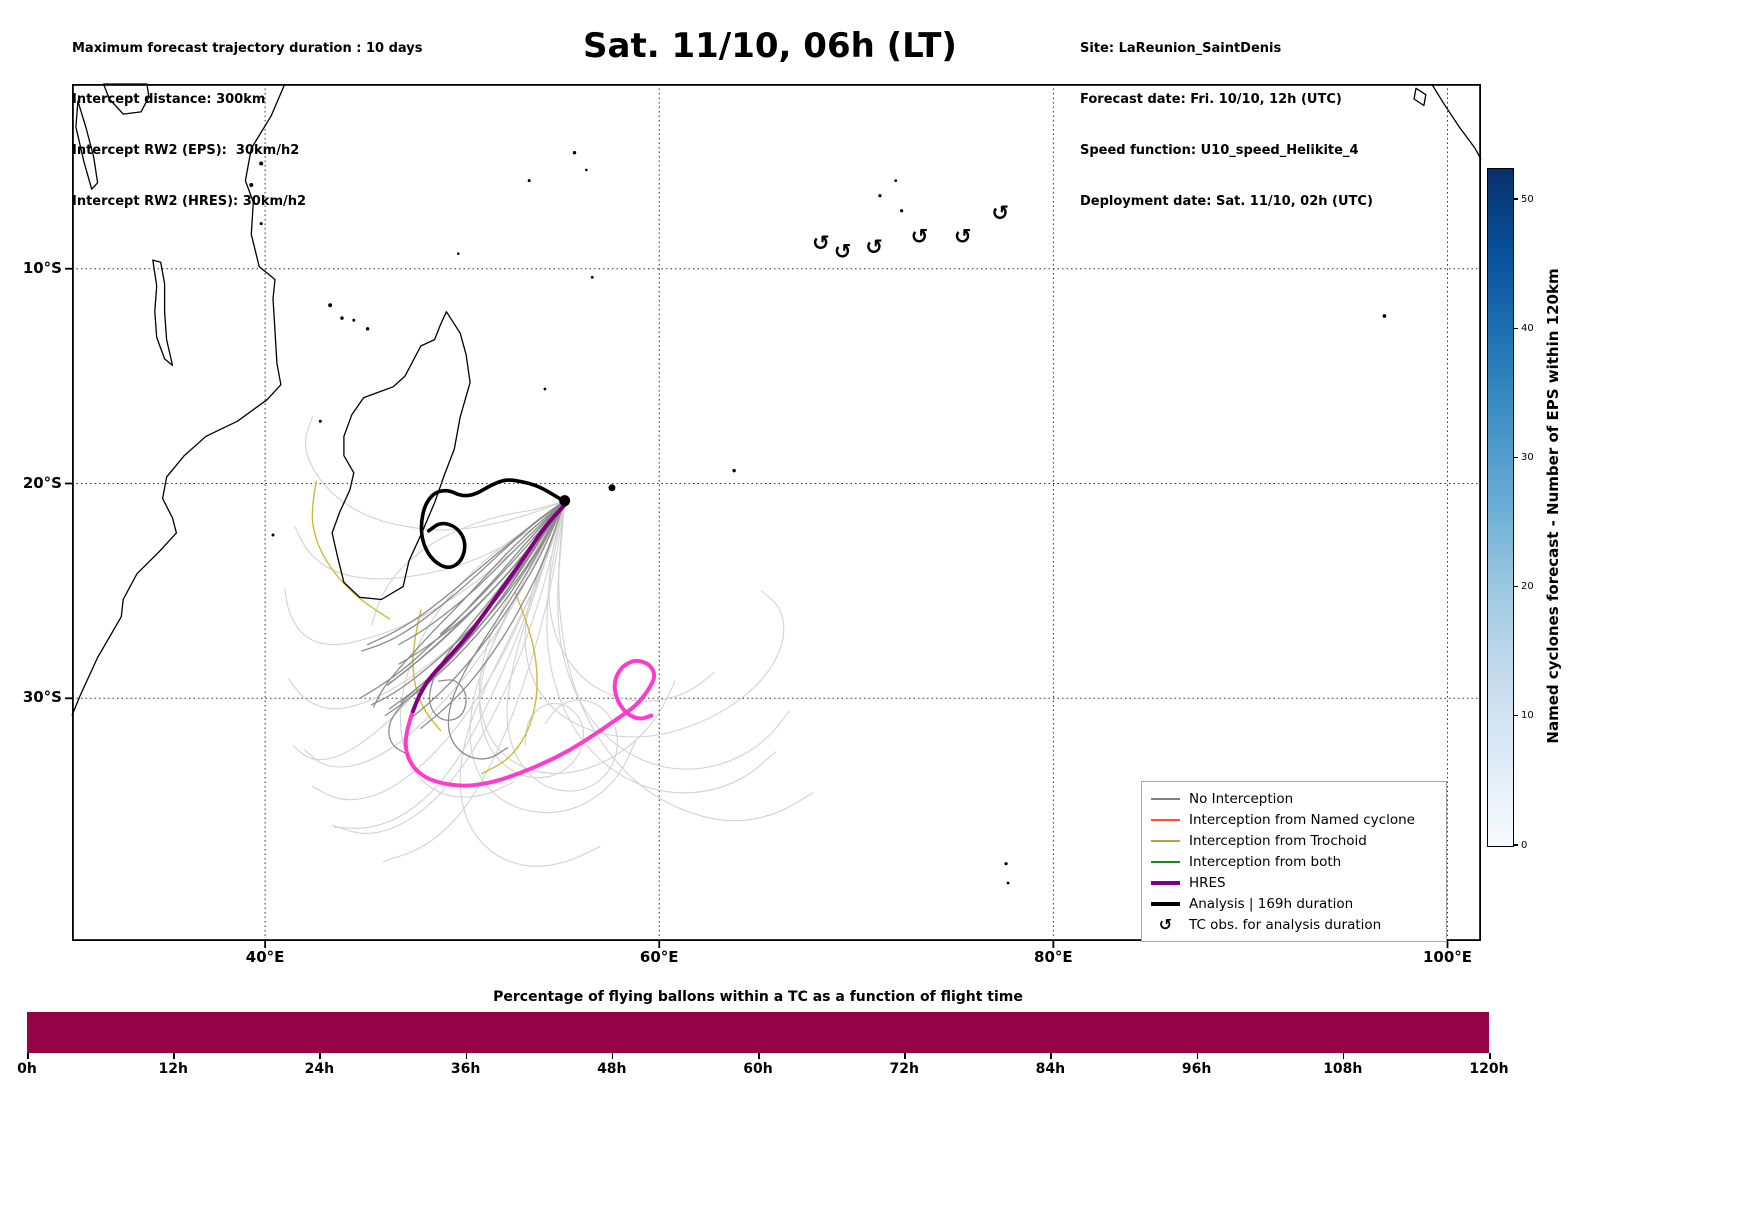  What do you see at coordinates (126, 99) in the screenshot?
I see `lake-victoria-coastline` at bounding box center [126, 99].